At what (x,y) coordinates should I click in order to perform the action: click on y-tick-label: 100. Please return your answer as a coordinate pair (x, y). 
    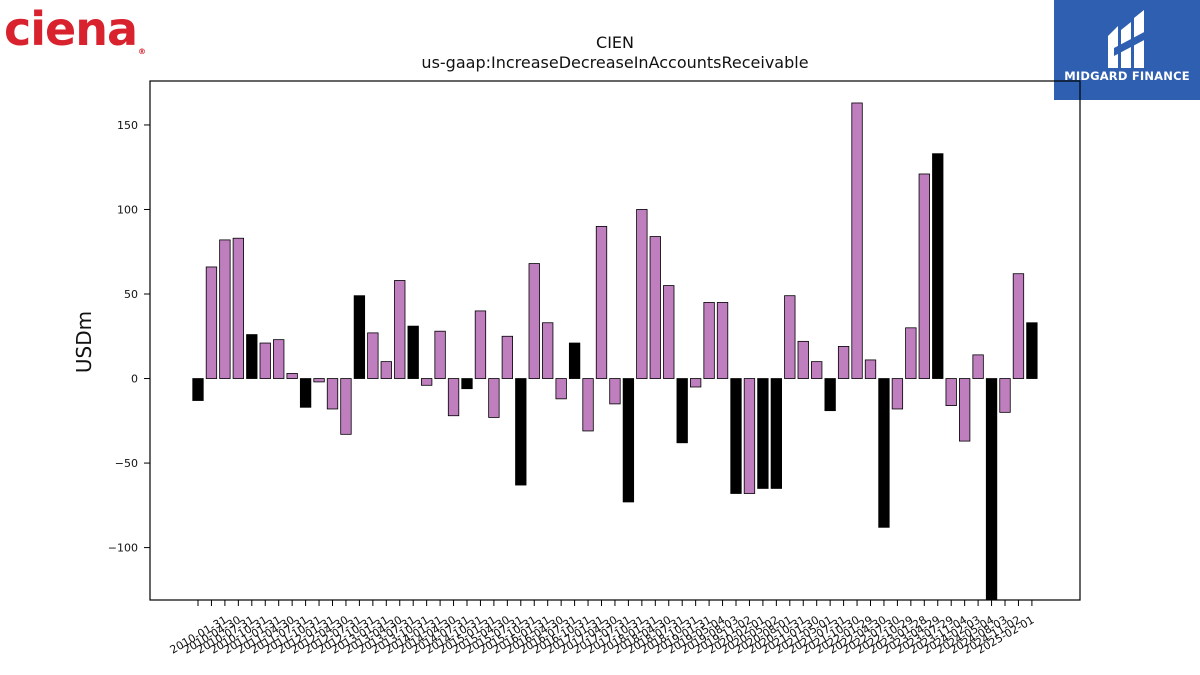
    Looking at the image, I should click on (127, 209).